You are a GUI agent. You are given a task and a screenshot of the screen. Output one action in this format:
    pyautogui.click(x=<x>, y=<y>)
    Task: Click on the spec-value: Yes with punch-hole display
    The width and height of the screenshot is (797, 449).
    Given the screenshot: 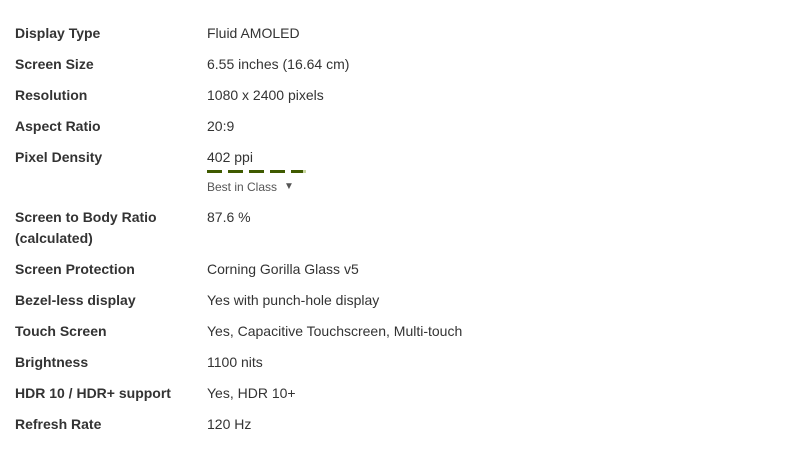 What is the action you would take?
    pyautogui.click(x=293, y=300)
    